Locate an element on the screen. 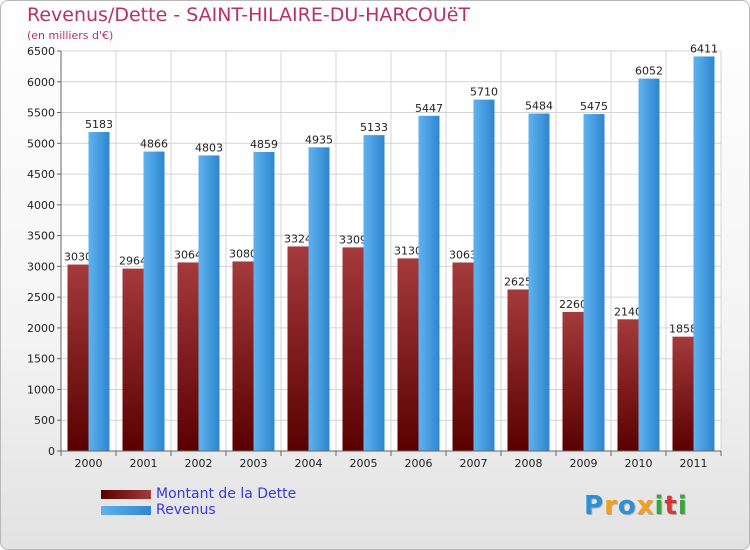  data-label-dette: 3030 is located at coordinates (78, 257).